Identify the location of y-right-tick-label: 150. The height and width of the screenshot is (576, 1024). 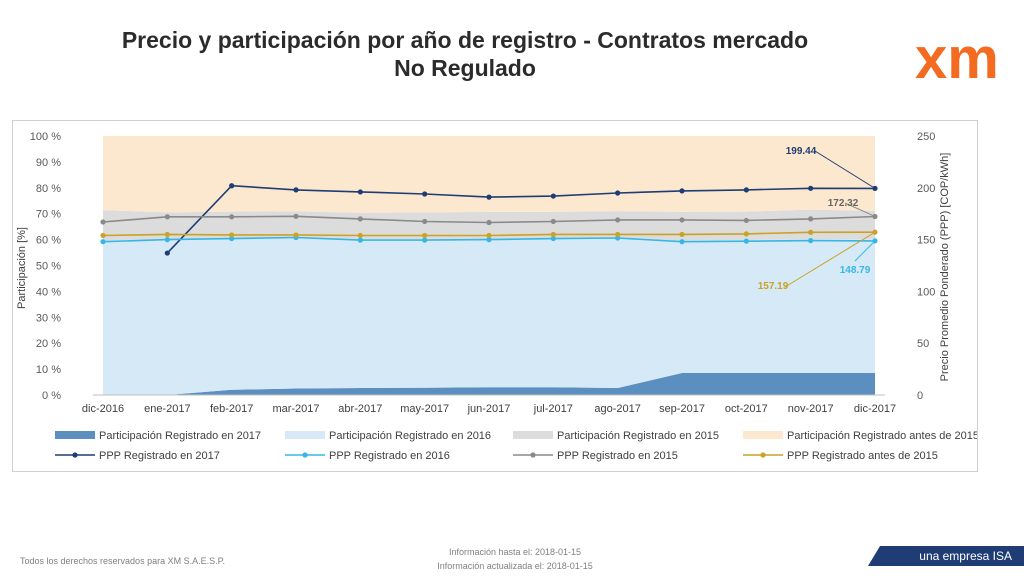
(926, 241).